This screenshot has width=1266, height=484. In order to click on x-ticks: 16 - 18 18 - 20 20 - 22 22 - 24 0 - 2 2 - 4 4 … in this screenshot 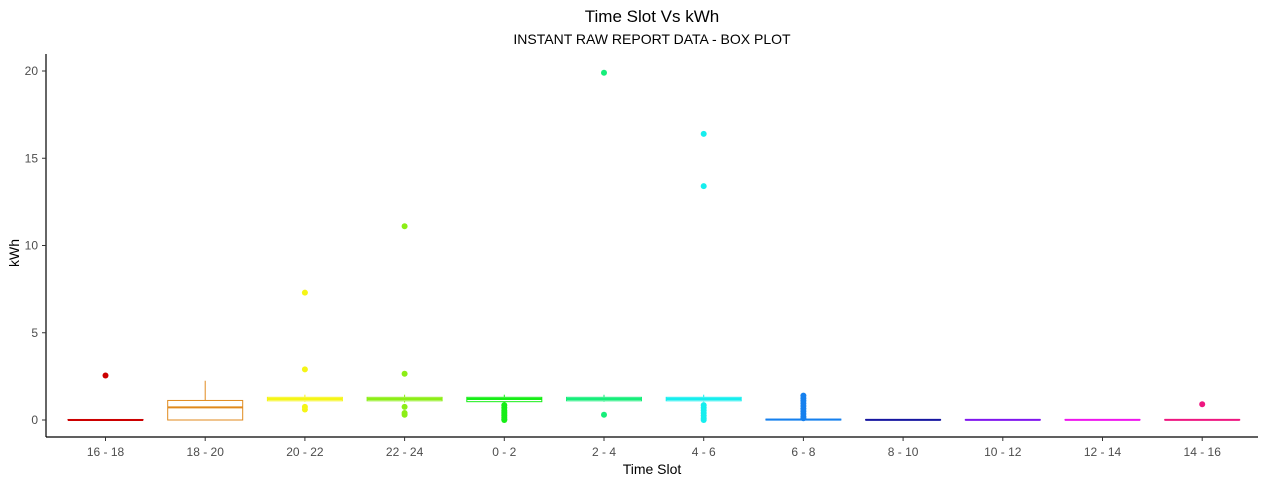, I will do `click(654, 448)`.